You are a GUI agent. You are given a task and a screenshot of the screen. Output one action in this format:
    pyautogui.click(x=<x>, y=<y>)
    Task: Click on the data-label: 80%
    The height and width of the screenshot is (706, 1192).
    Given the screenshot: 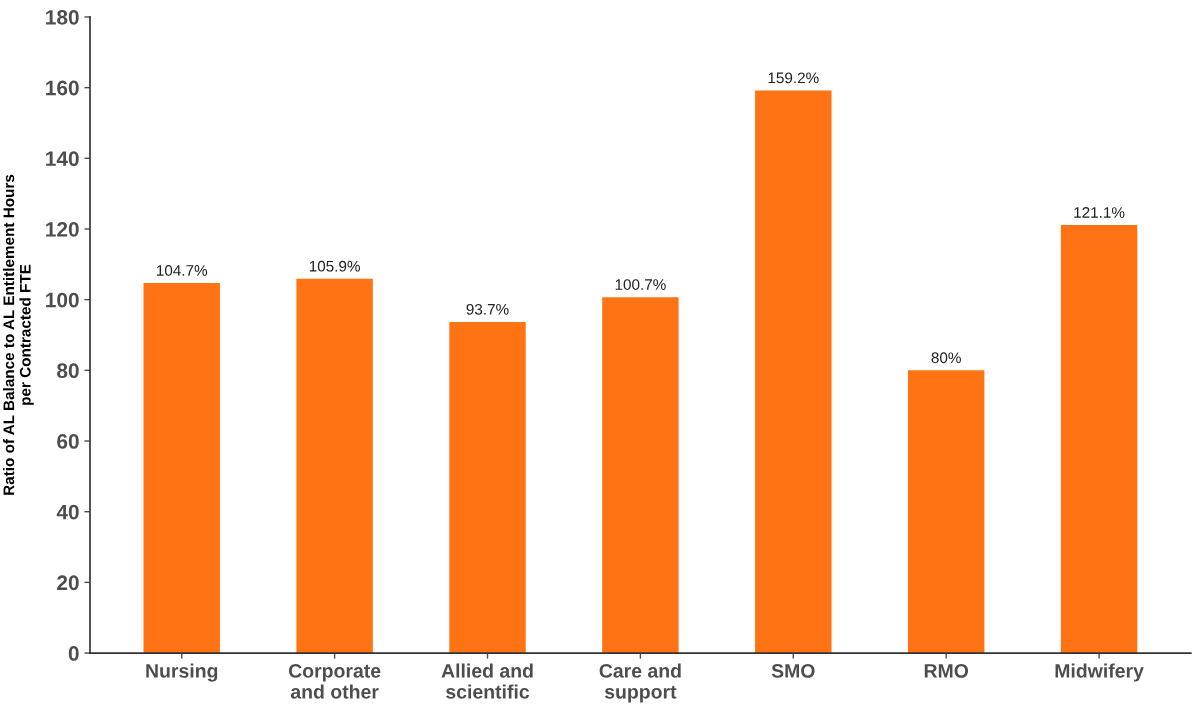 What is the action you would take?
    pyautogui.click(x=946, y=358)
    